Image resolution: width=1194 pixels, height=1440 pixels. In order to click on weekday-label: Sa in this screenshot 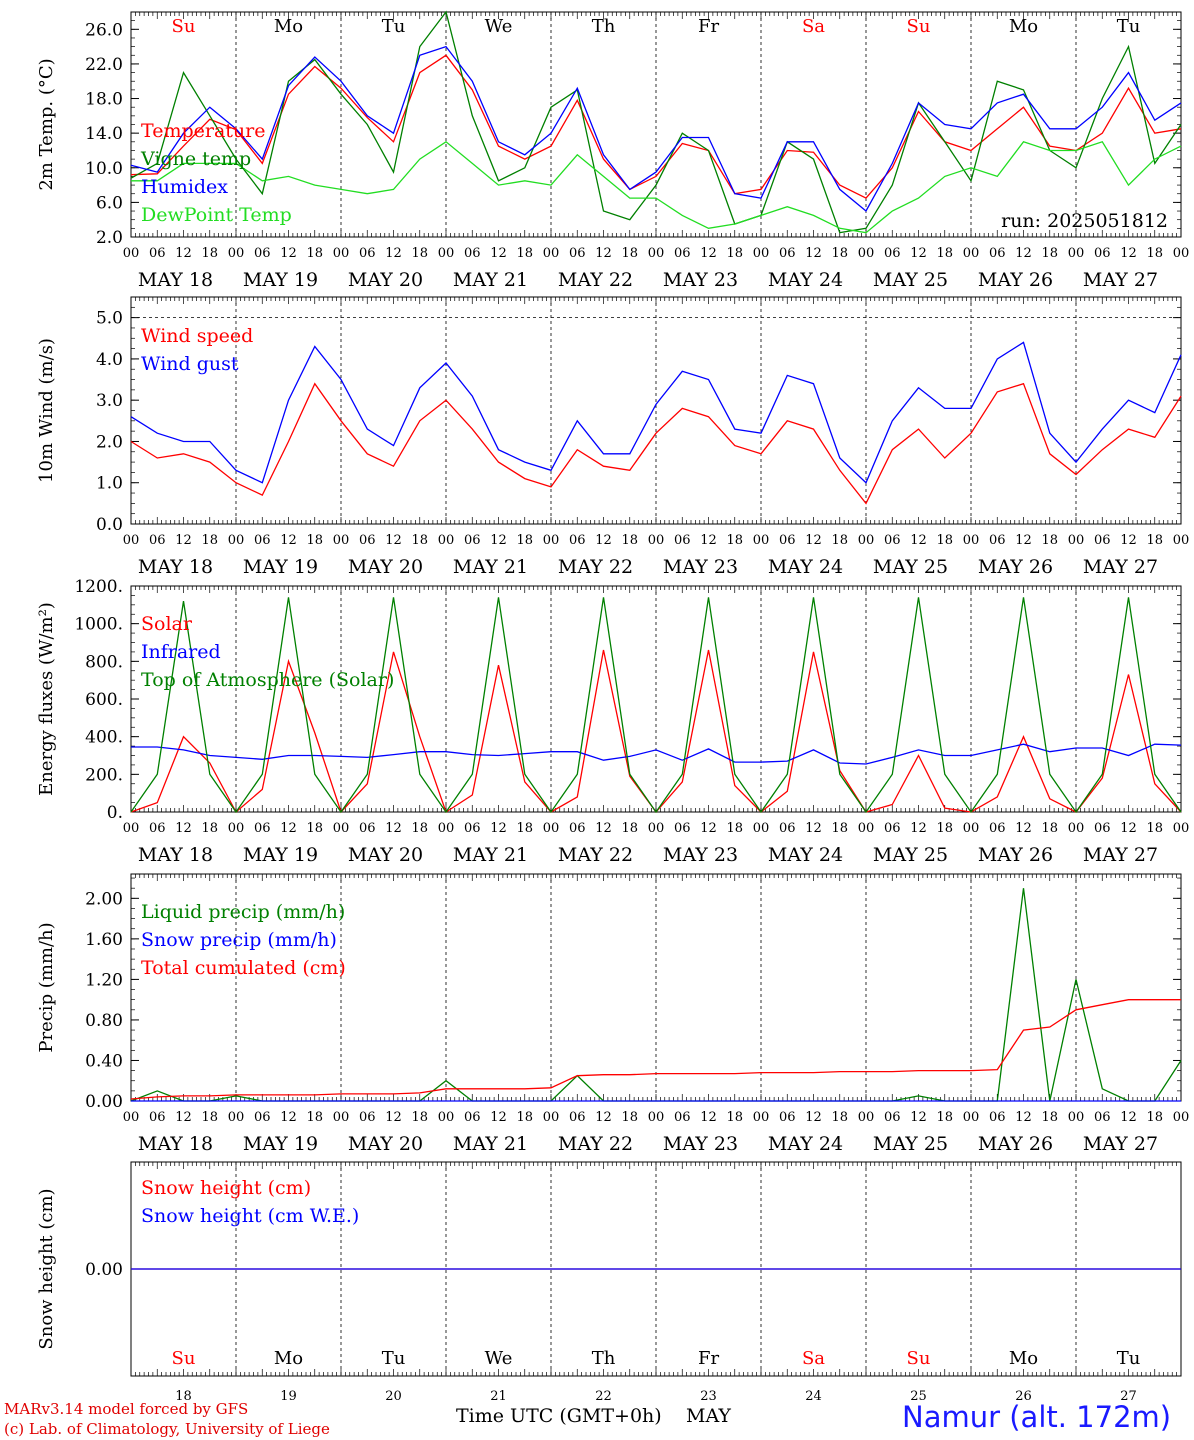, I will do `click(813, 26)`.